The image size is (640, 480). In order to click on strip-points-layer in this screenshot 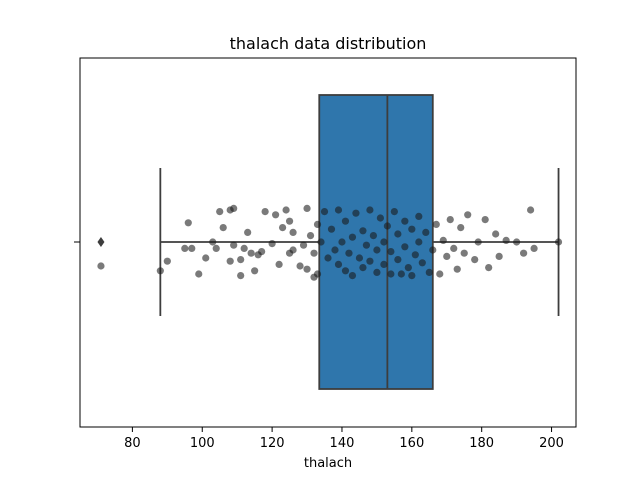, I will do `click(330, 242)`.